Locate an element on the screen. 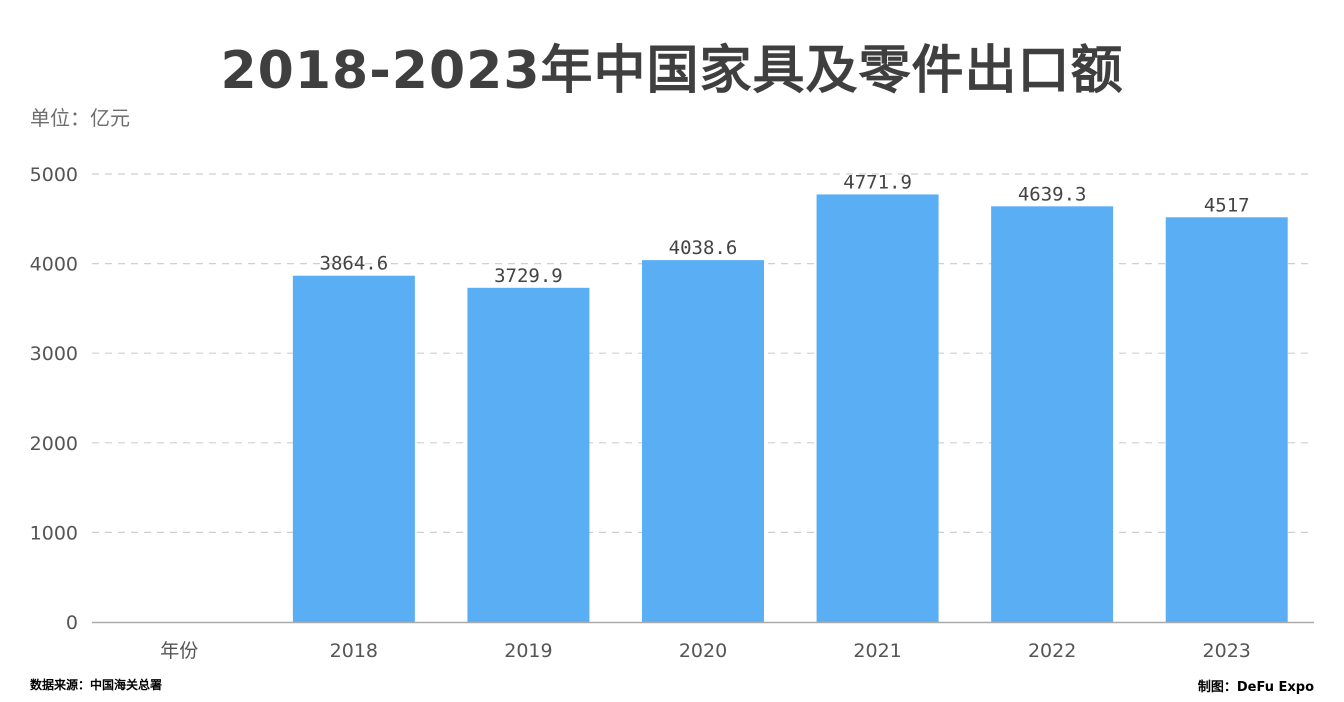 This screenshot has width=1344, height=702. y-tick-label: 1000 is located at coordinates (54, 533).